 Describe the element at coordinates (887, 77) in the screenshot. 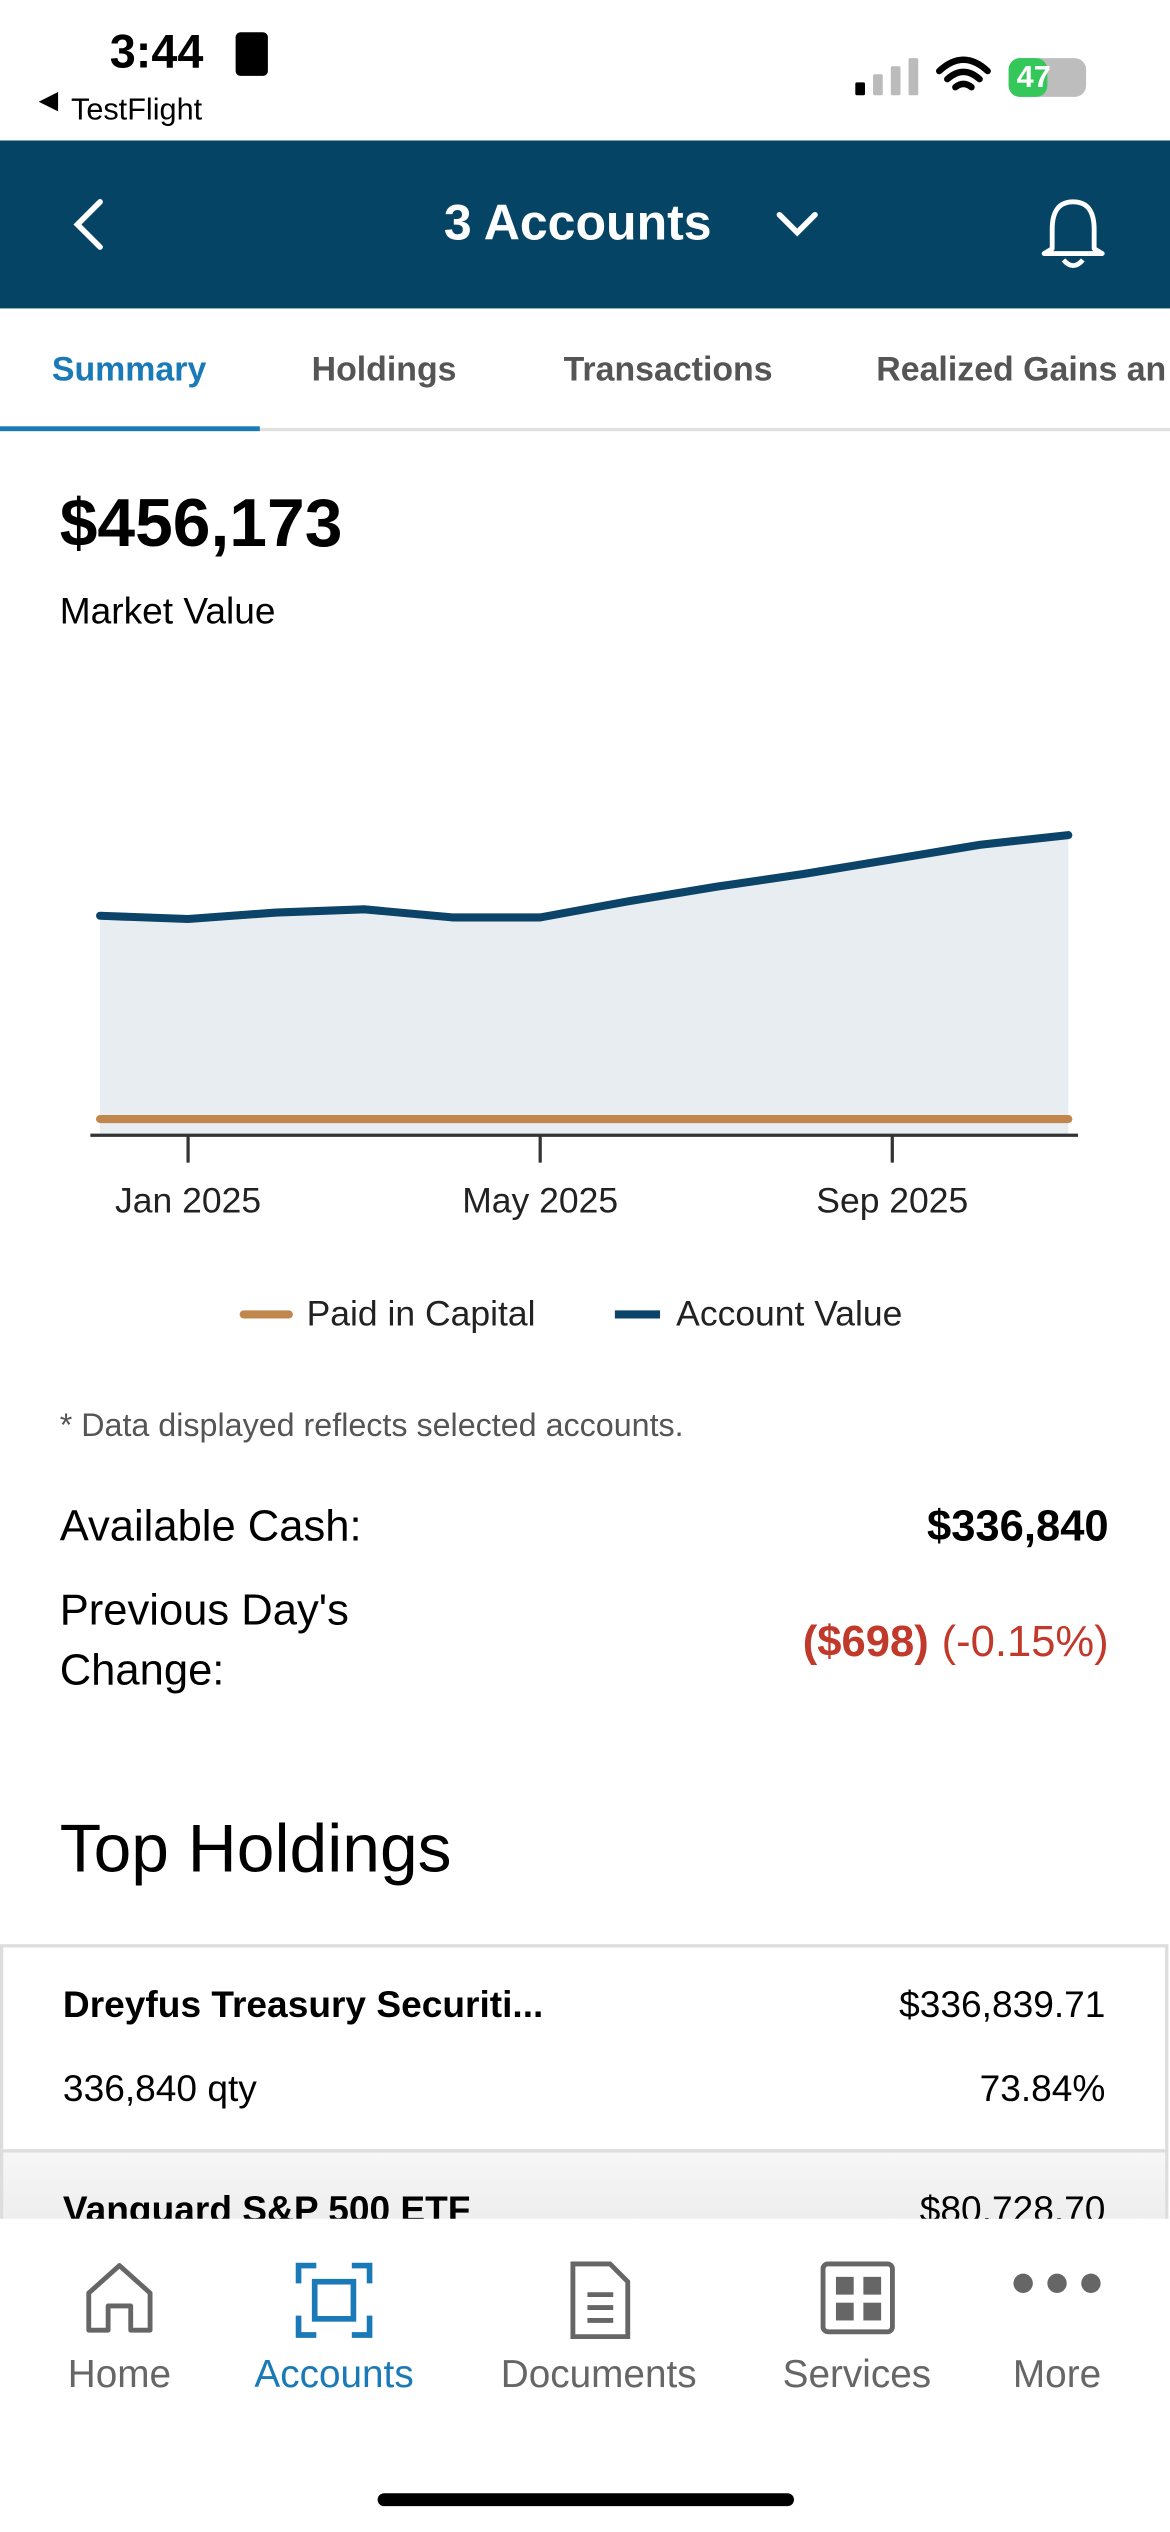

I see `signal` at that location.